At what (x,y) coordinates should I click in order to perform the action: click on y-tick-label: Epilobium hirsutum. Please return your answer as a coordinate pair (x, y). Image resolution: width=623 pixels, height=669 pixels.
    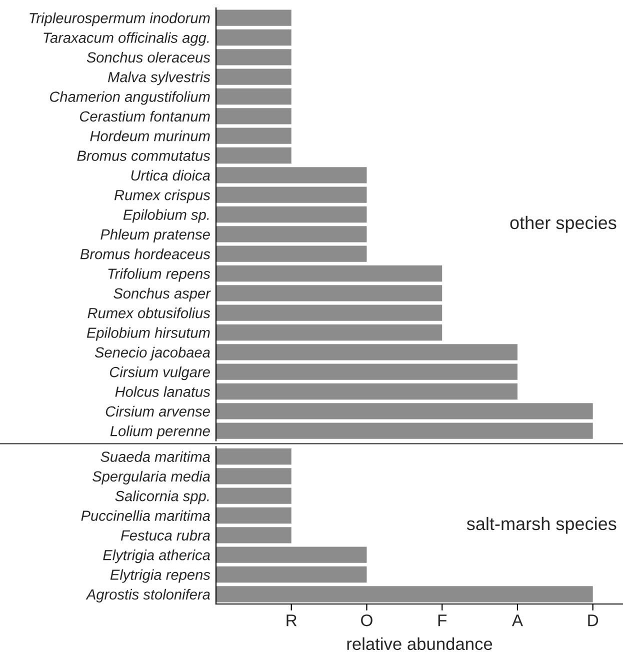
    Looking at the image, I should click on (148, 334).